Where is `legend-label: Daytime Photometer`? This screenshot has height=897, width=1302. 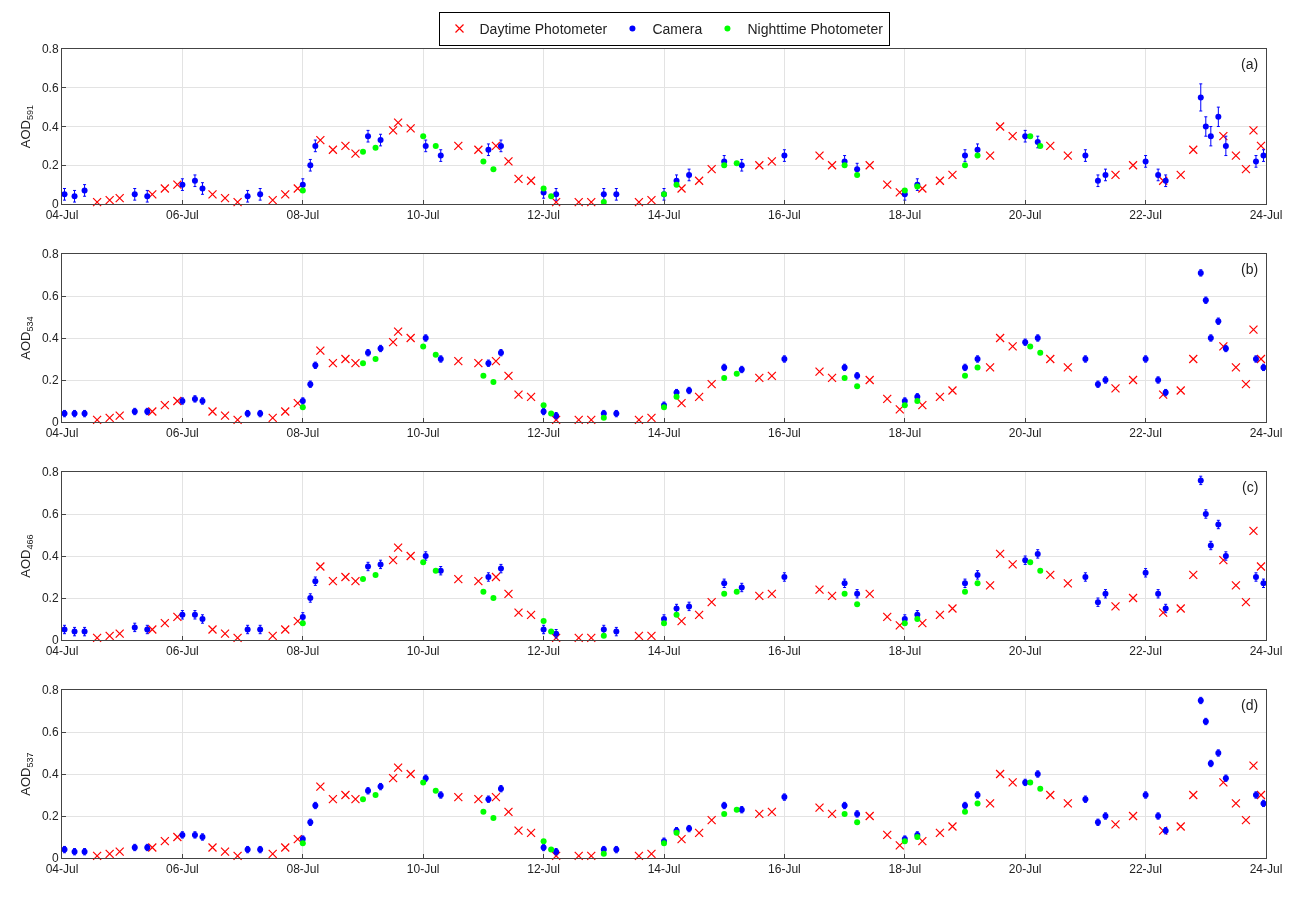 legend-label: Daytime Photometer is located at coordinates (543, 28).